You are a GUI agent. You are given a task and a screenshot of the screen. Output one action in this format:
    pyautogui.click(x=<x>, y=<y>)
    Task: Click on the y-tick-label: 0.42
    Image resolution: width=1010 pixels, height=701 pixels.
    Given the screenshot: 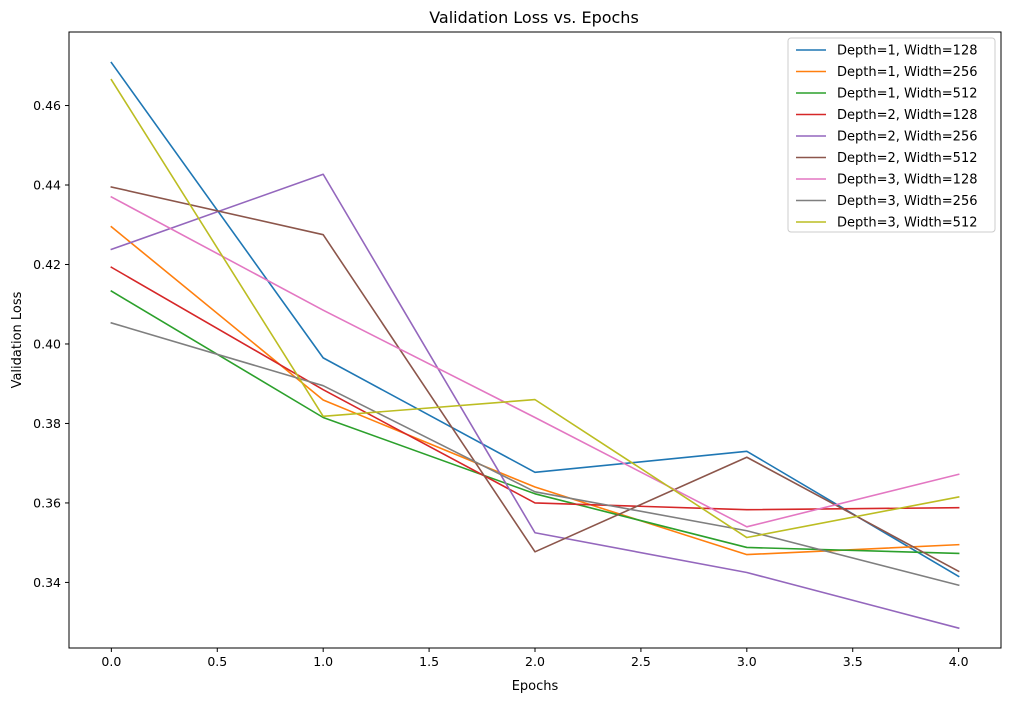 What is the action you would take?
    pyautogui.click(x=47, y=264)
    